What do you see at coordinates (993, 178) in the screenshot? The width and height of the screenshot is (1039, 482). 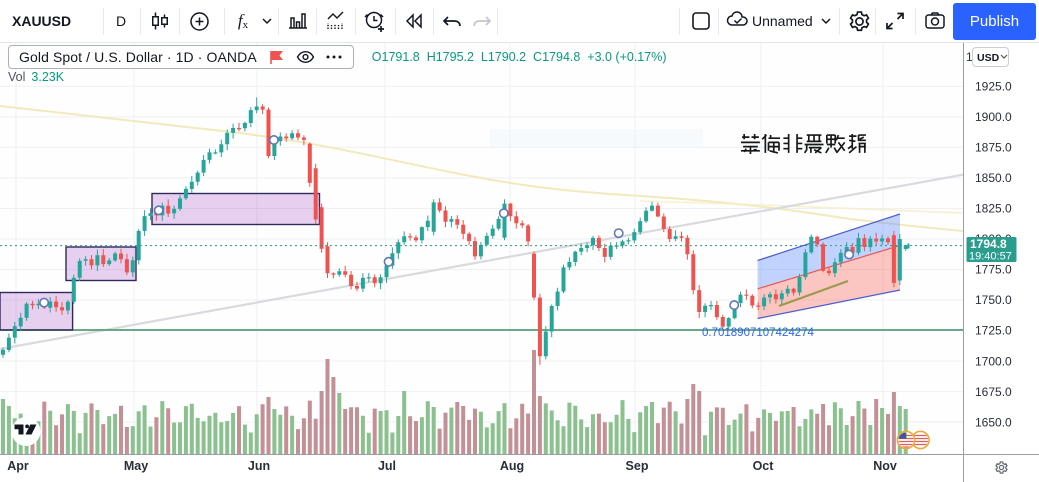 I see `svg-text: 1850.0` at bounding box center [993, 178].